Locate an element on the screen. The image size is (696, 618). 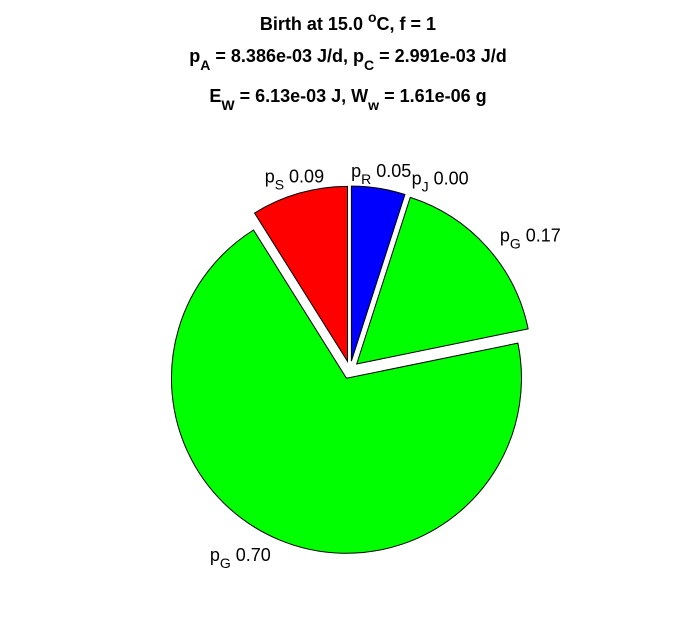
title-line: EW = 6.13e-03 J, Ww = 1.61e-06 g is located at coordinates (347, 99).